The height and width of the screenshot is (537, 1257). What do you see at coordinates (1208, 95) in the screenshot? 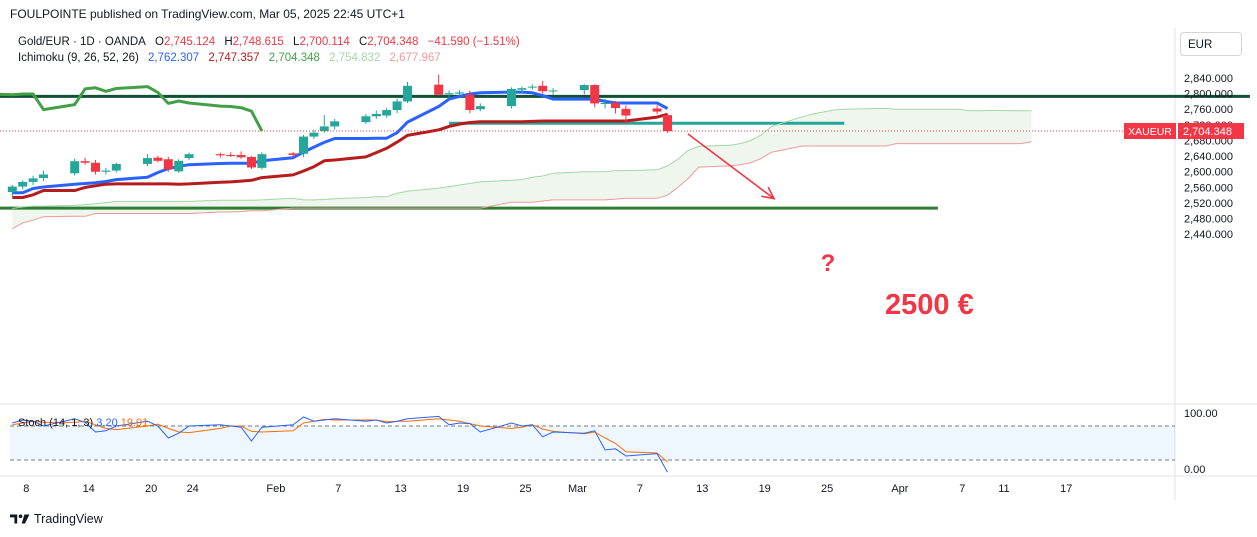
I see `price-tick-label: 2,800.000` at bounding box center [1208, 95].